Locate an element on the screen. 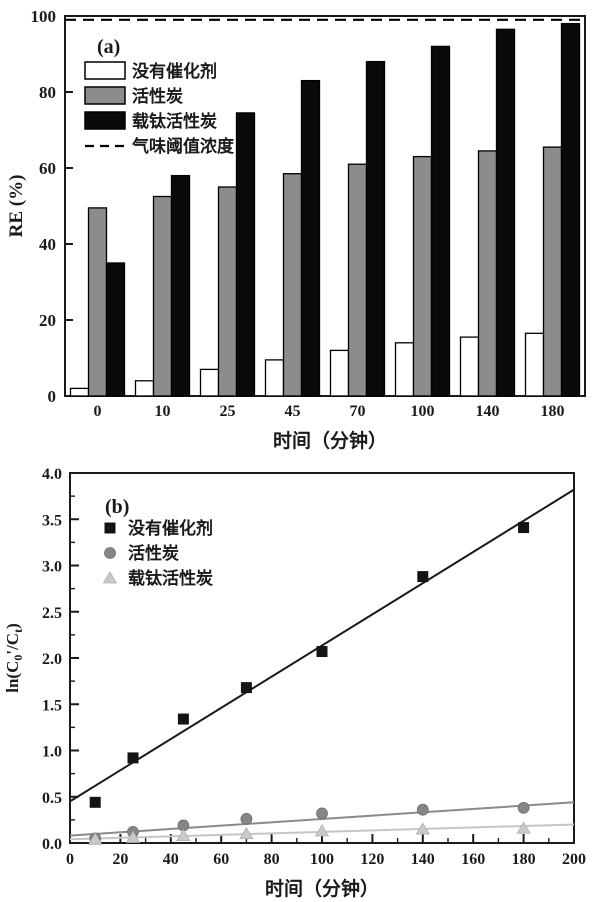 Image resolution: width=600 pixels, height=902 pixels. legend-label-threshold: 气味阈值浓度 is located at coordinates (183, 146).